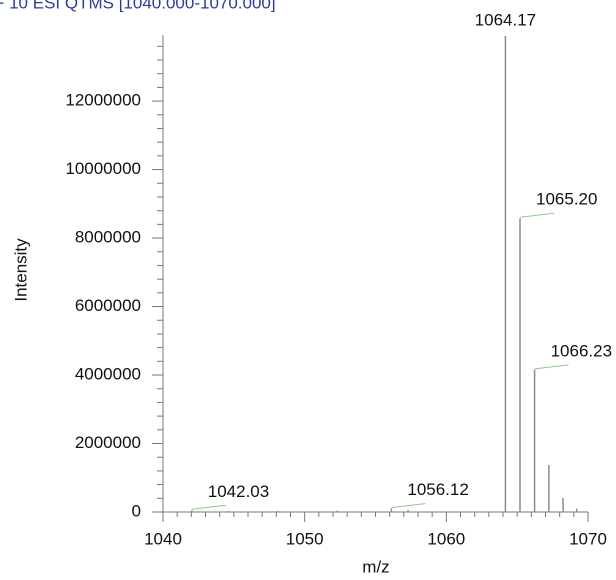 This screenshot has height=580, width=616. Describe the element at coordinates (437, 489) in the screenshot. I see `peak-label: 1056.12` at that location.